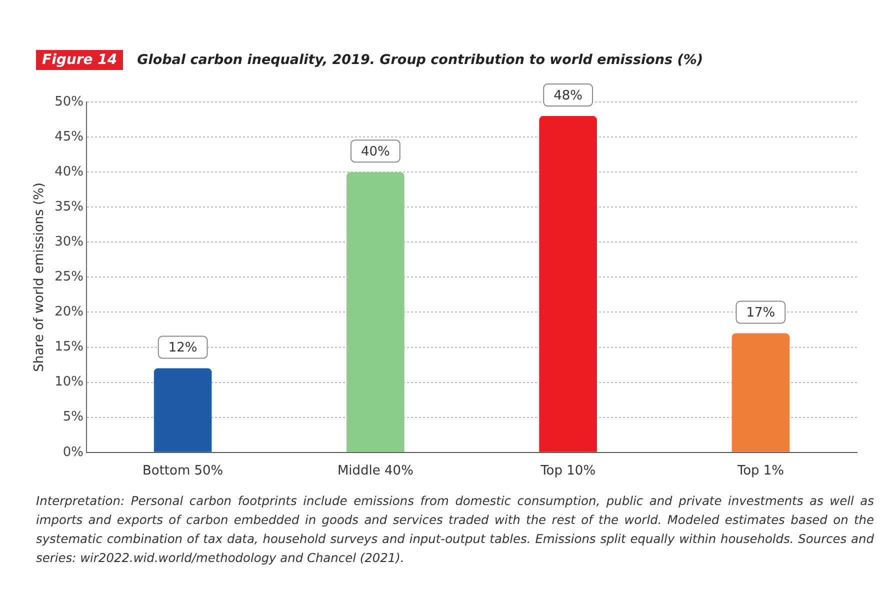 The image size is (883, 591). Describe the element at coordinates (69, 242) in the screenshot. I see `y-tick-label: 30%` at that location.